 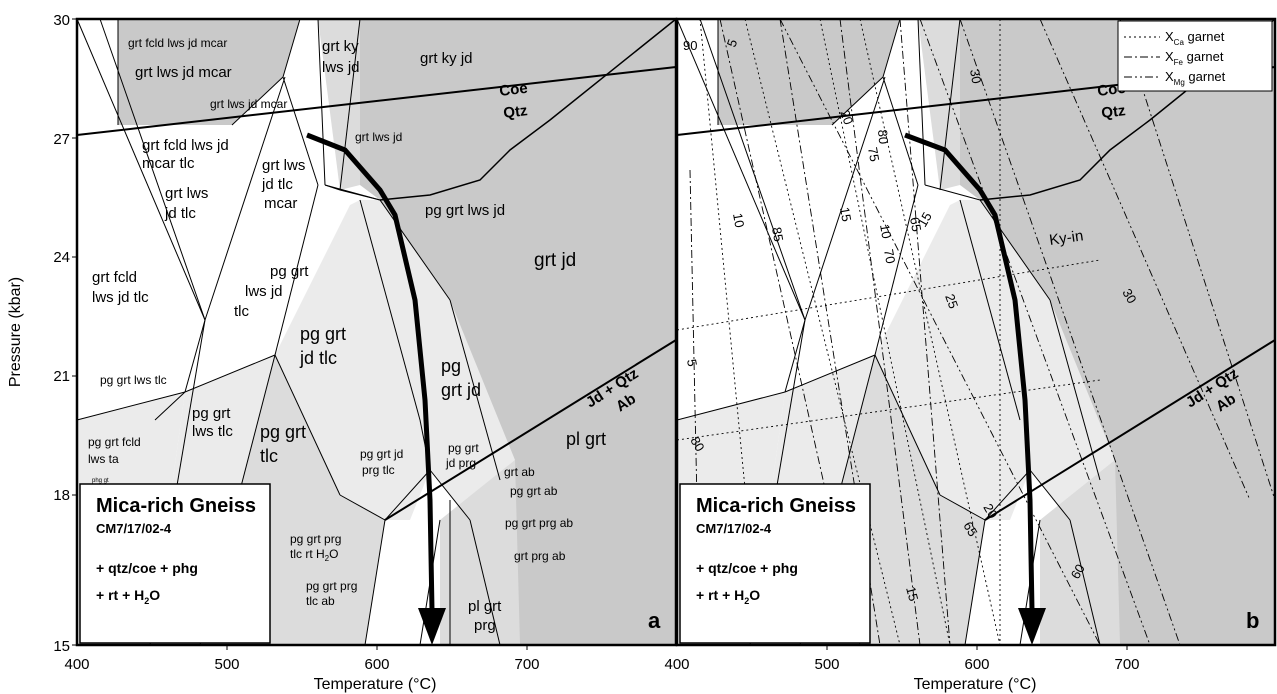 What do you see at coordinates (697, 444) in the screenshot?
I see `iso-label-80b: 80` at bounding box center [697, 444].